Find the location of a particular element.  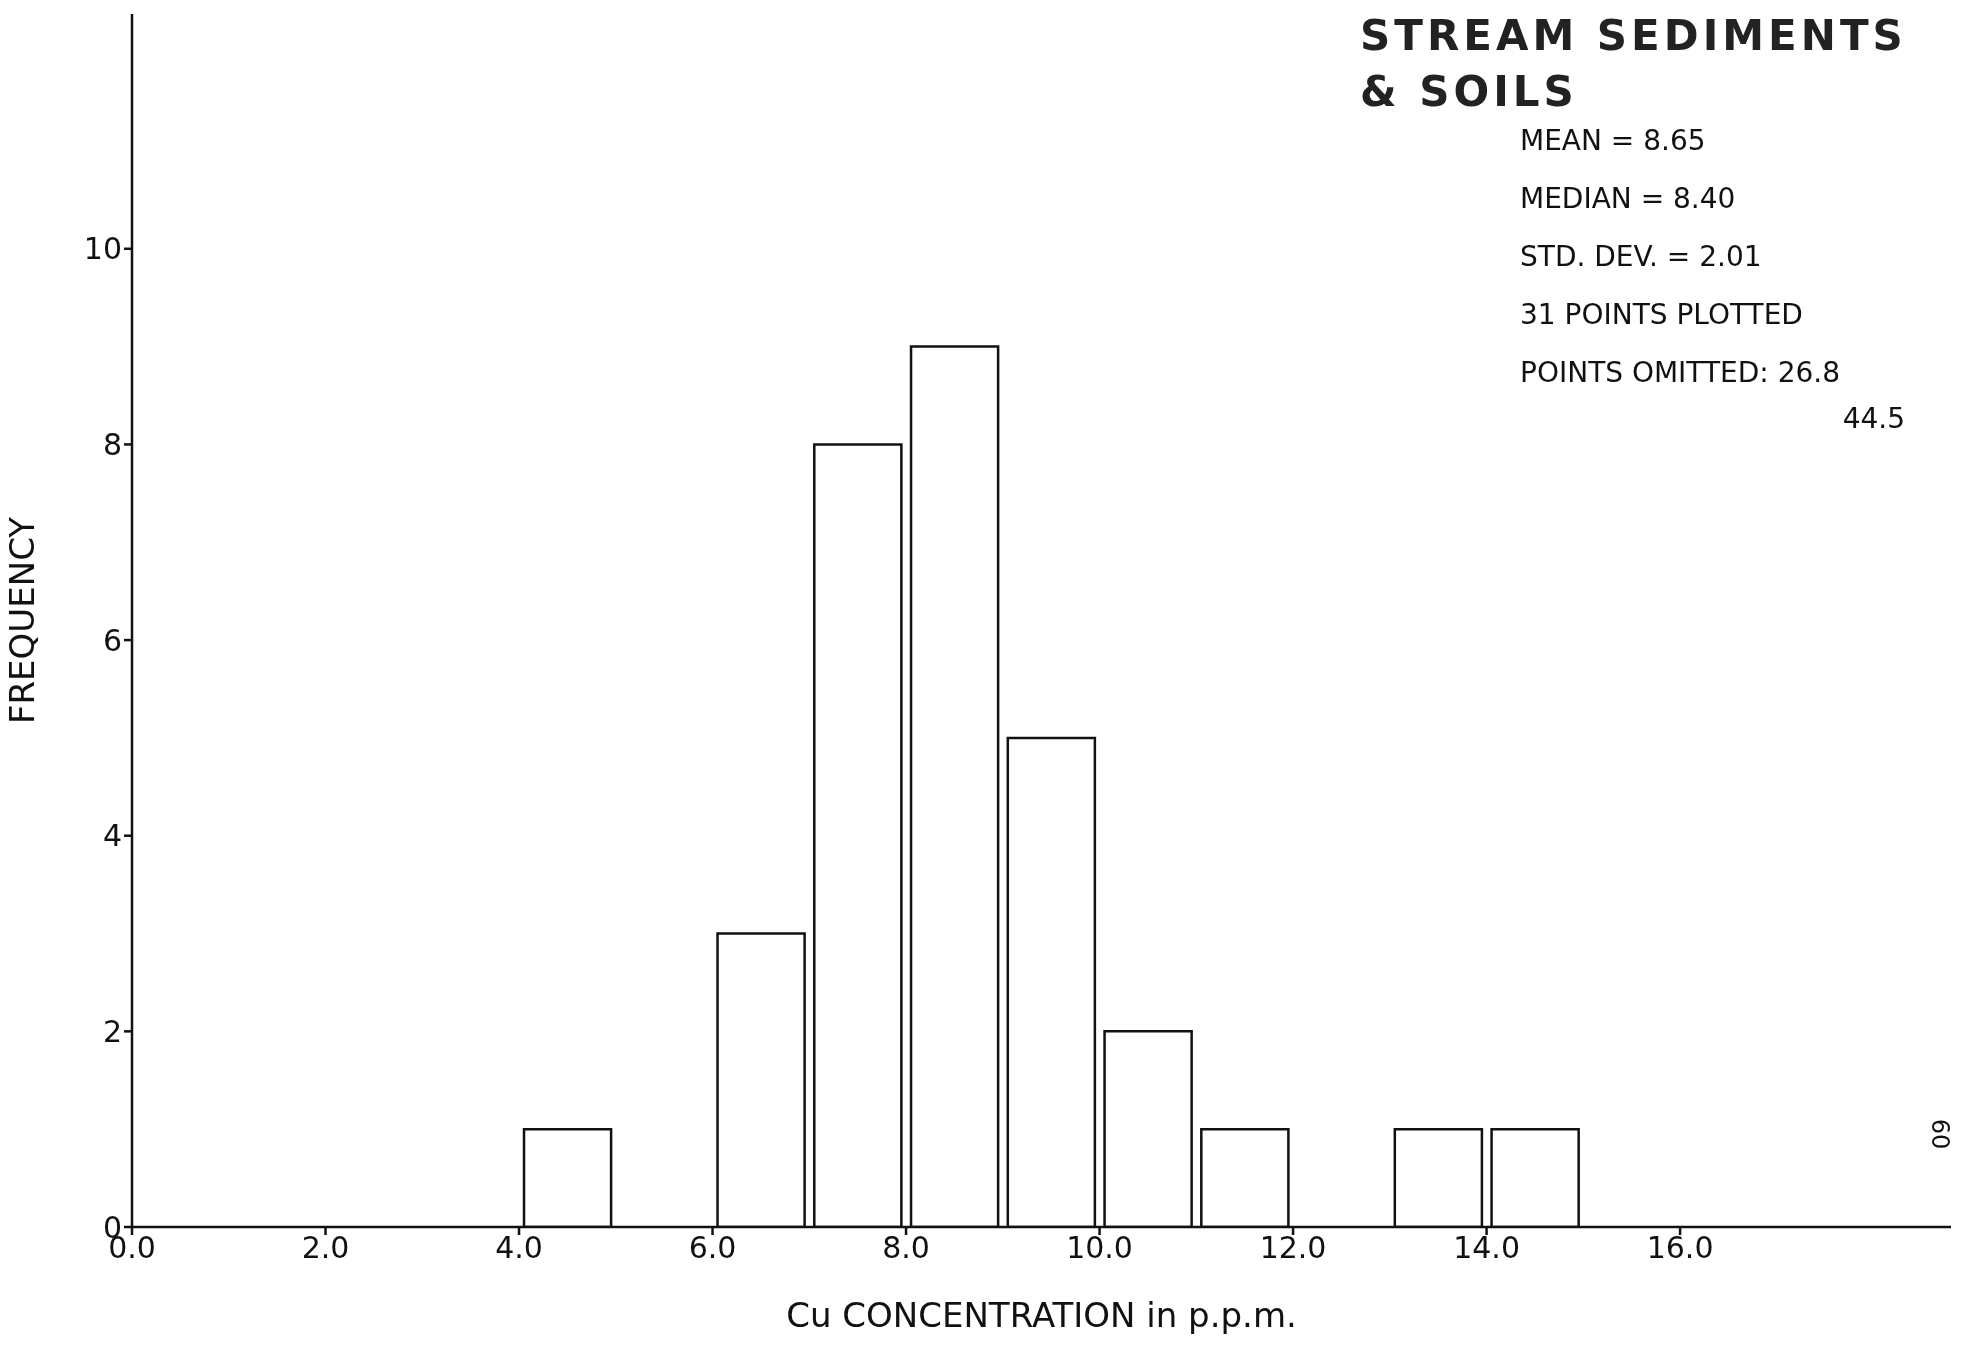

annotation: STD. DEV. = 2.01 is located at coordinates (1641, 257).